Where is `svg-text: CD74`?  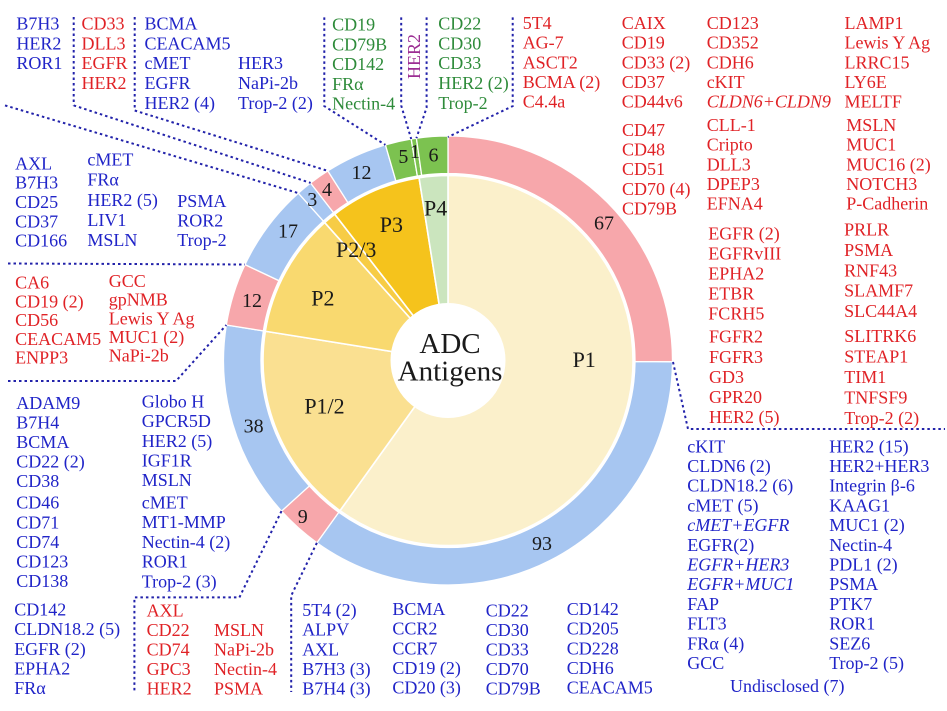 svg-text: CD74 is located at coordinates (168, 650).